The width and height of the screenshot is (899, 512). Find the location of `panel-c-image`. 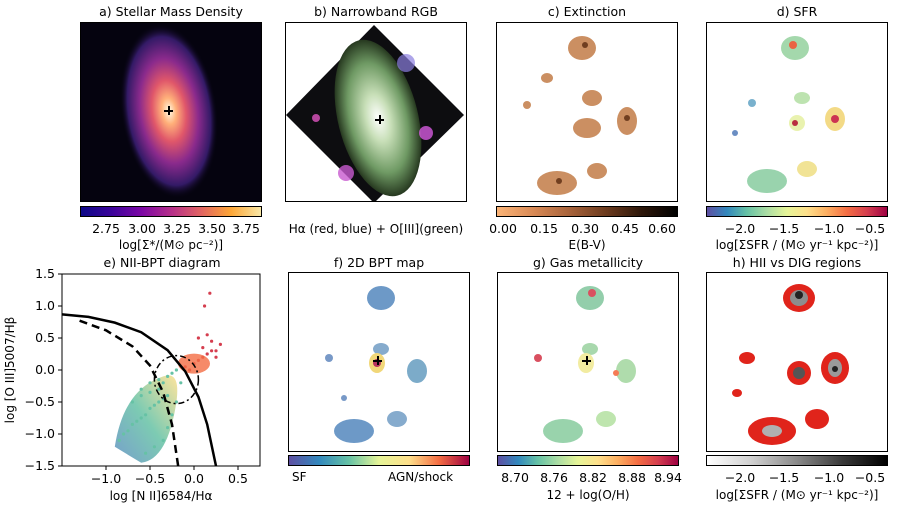

panel-c-image is located at coordinates (587, 112).